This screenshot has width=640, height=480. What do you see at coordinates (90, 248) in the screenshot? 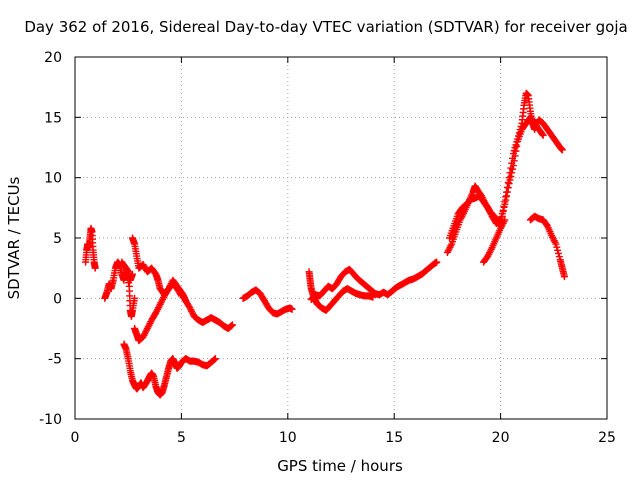
I see `series-seg1` at bounding box center [90, 248].